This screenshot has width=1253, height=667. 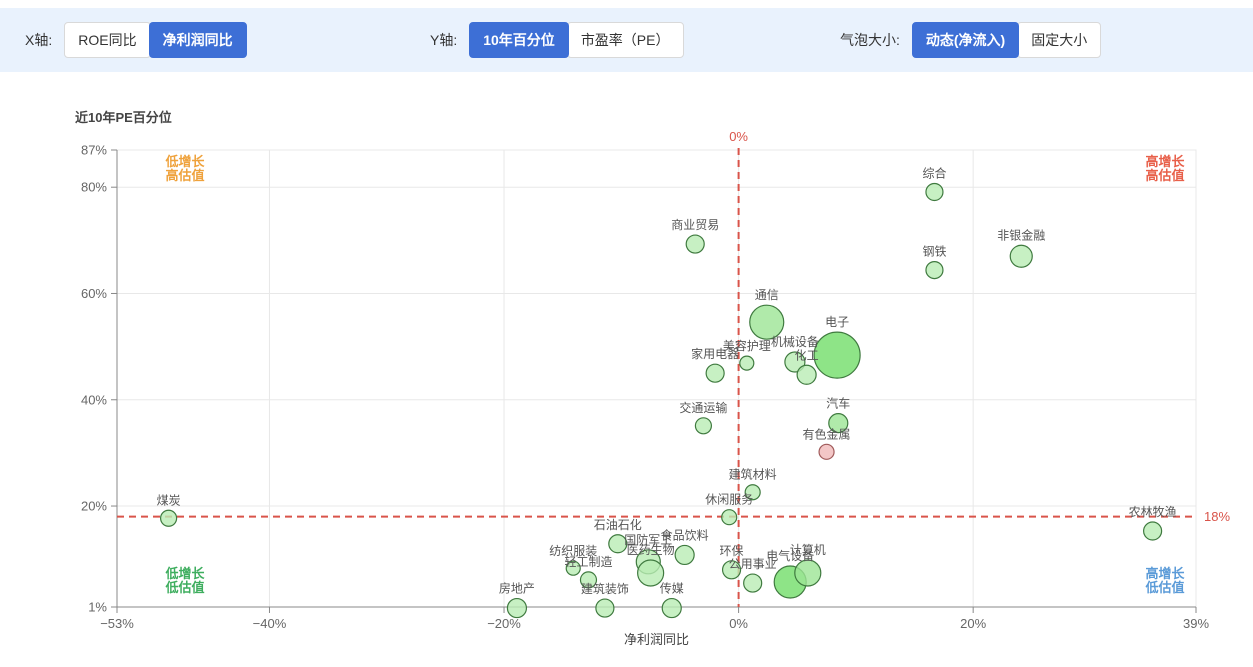 What do you see at coordinates (1164, 587) in the screenshot?
I see `quadrant-label-bottom-right: 低估值` at bounding box center [1164, 587].